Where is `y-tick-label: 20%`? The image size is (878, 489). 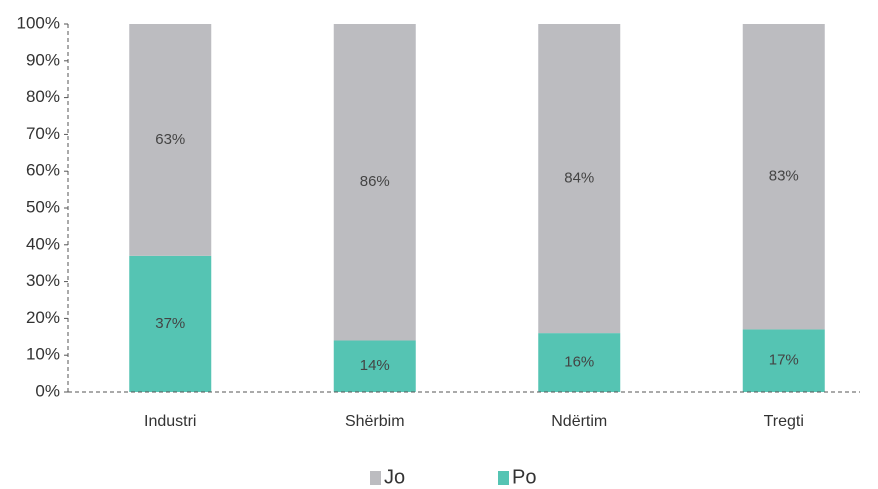 y-tick-label: 20% is located at coordinates (43, 317).